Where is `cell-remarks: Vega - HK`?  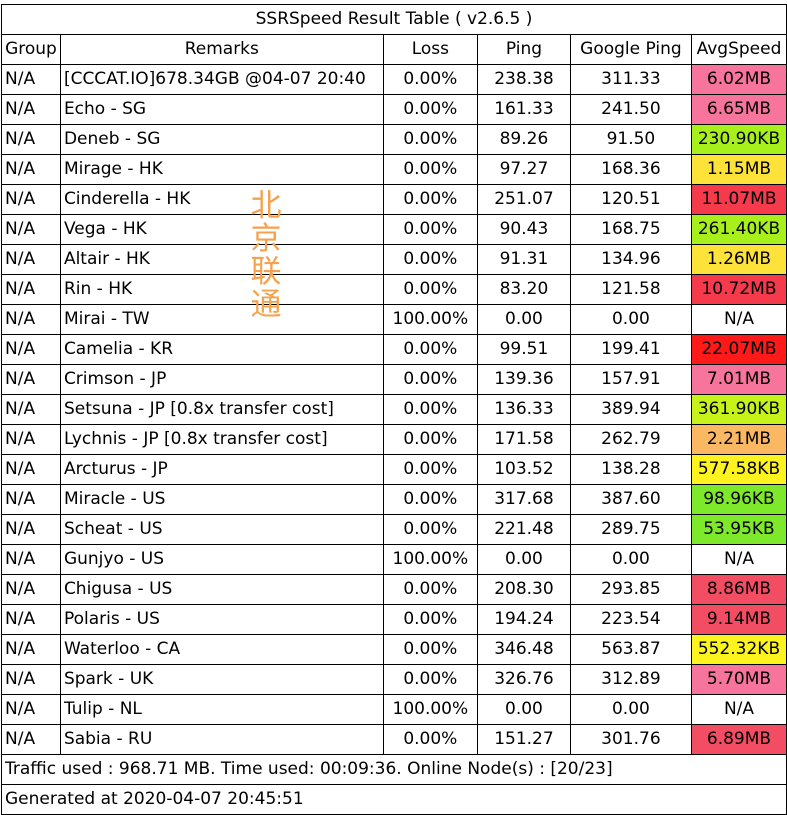
cell-remarks: Vega - HK is located at coordinates (221, 229).